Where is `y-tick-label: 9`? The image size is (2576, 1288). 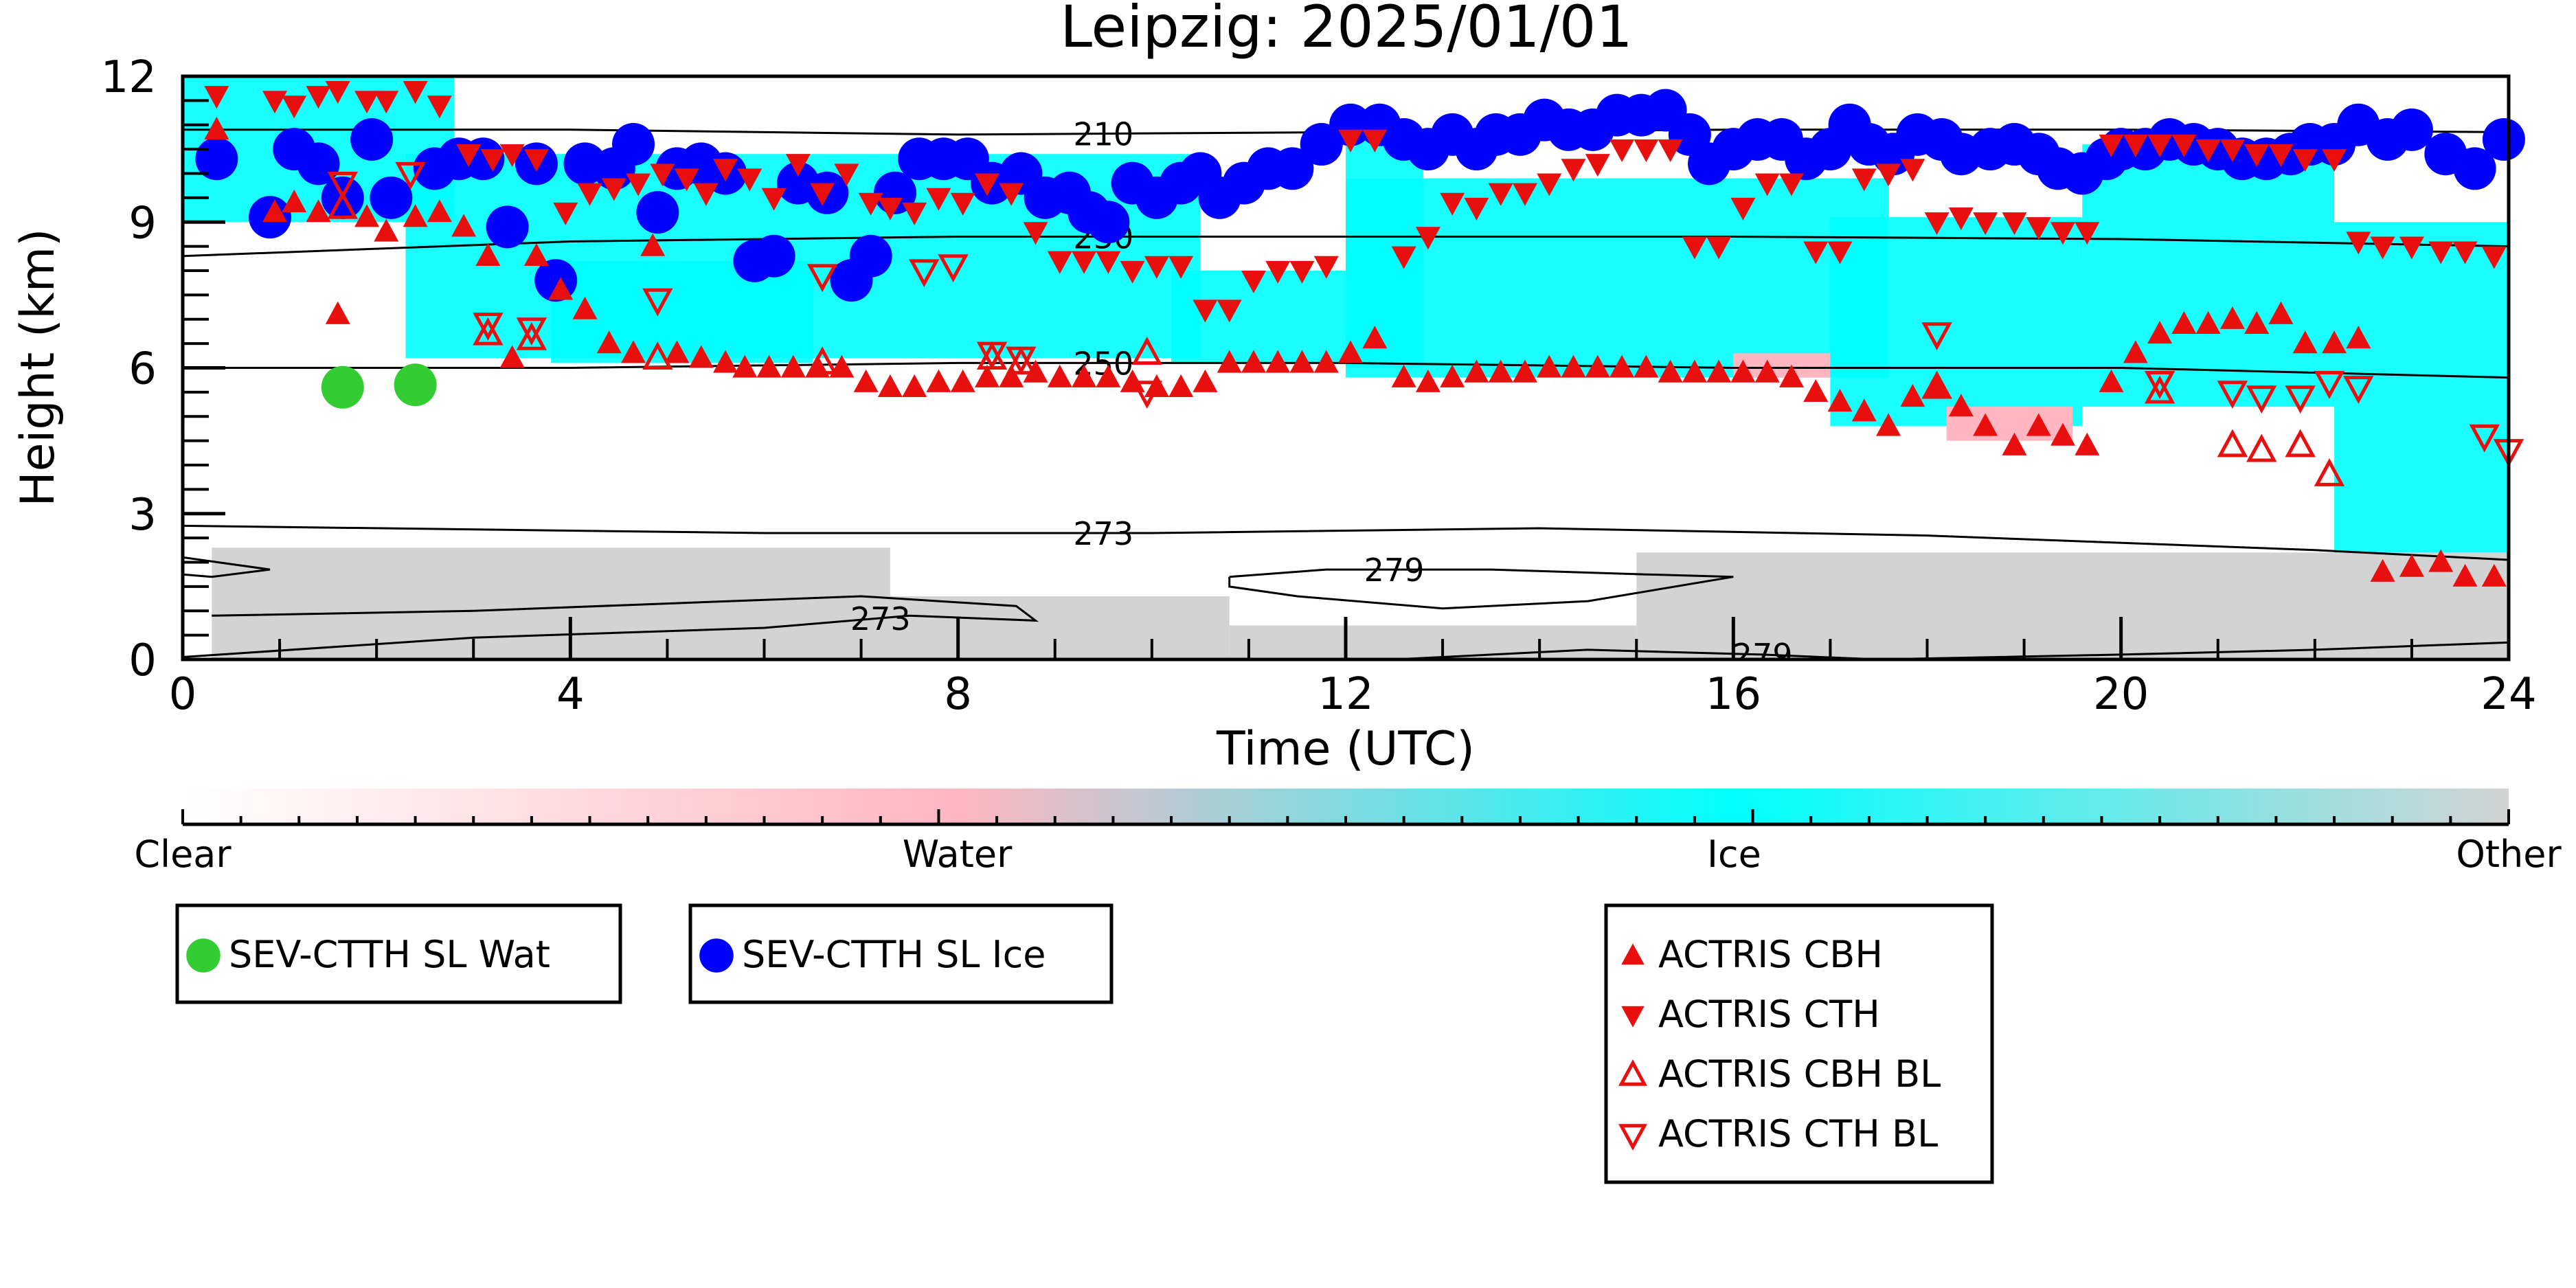 y-tick-label: 9 is located at coordinates (142, 223).